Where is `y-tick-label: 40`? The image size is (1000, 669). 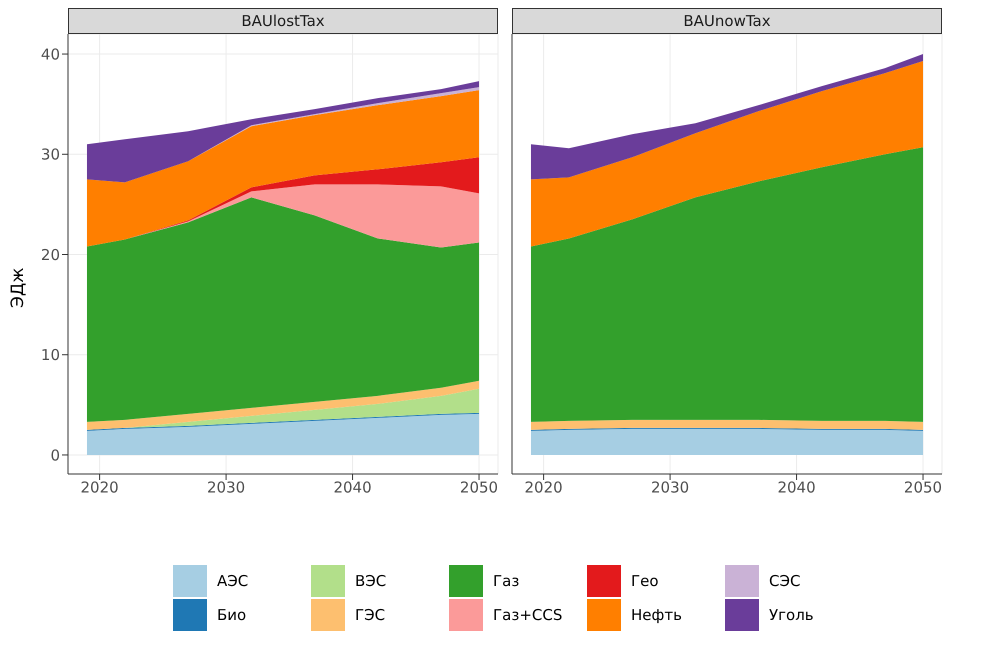
y-tick-label: 40 is located at coordinates (50, 54).